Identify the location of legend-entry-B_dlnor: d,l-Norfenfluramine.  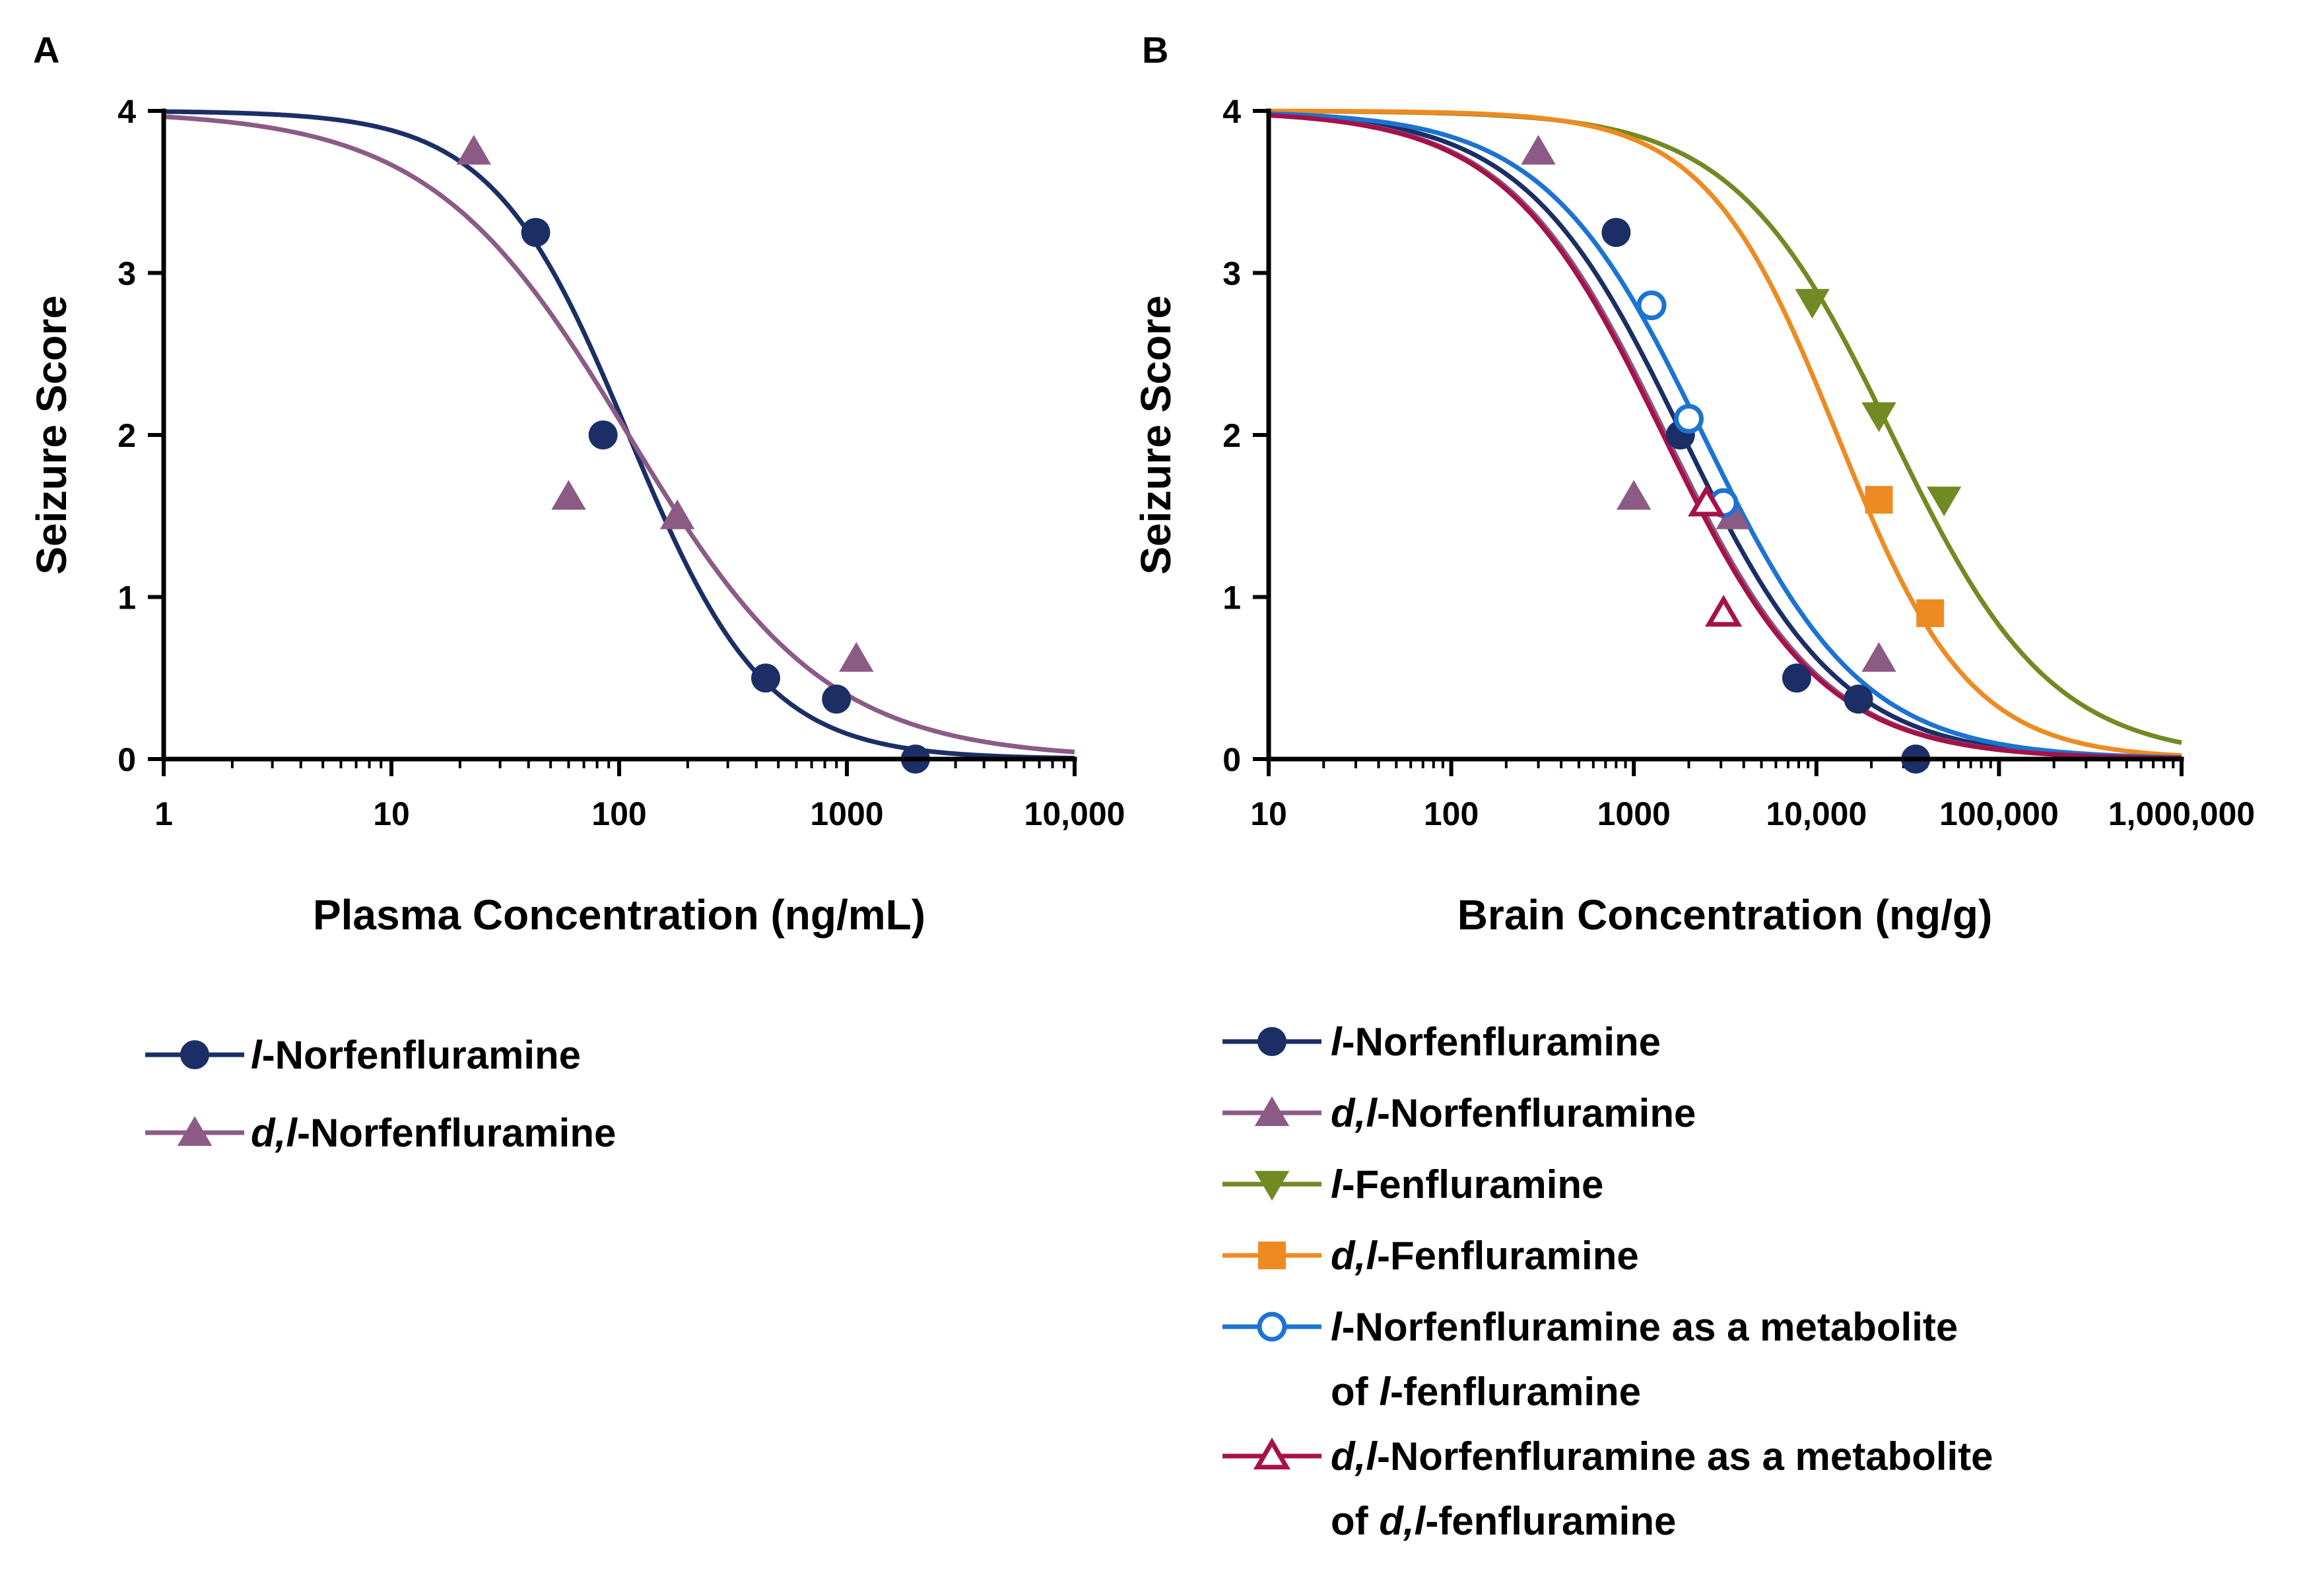
(1459, 1113).